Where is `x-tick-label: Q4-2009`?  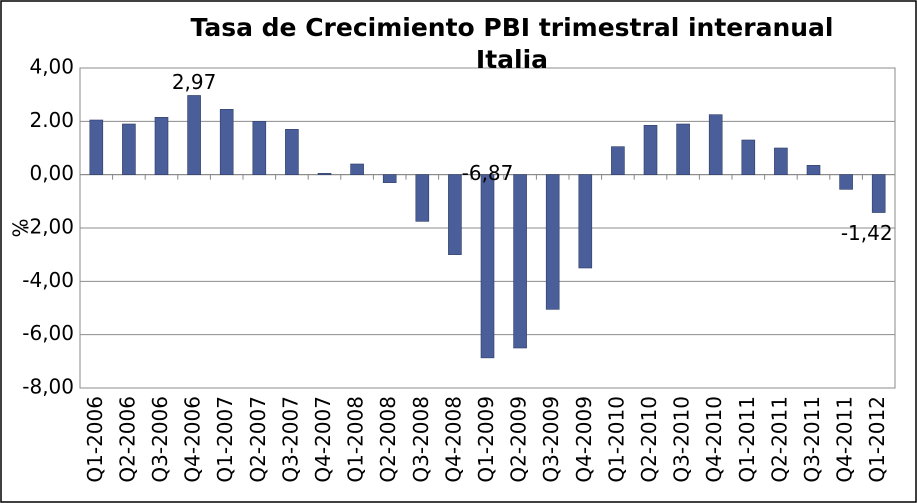 x-tick-label: Q4-2009 is located at coordinates (584, 439).